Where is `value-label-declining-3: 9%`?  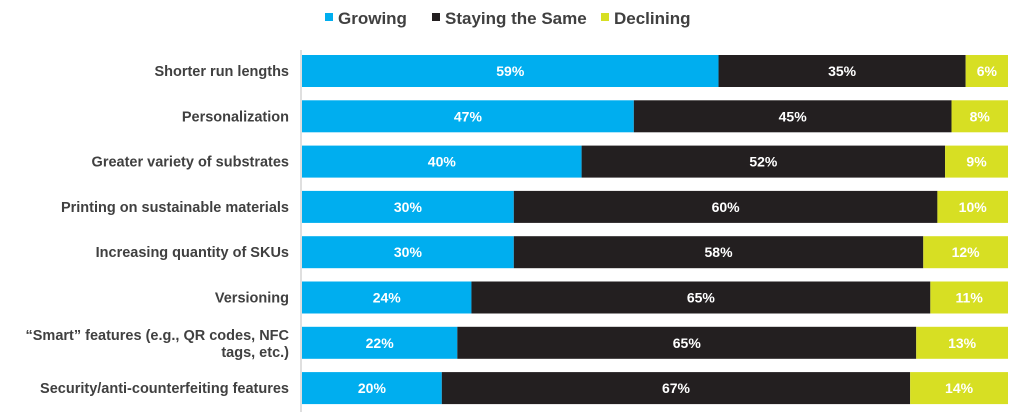 value-label-declining-3: 9% is located at coordinates (976, 162).